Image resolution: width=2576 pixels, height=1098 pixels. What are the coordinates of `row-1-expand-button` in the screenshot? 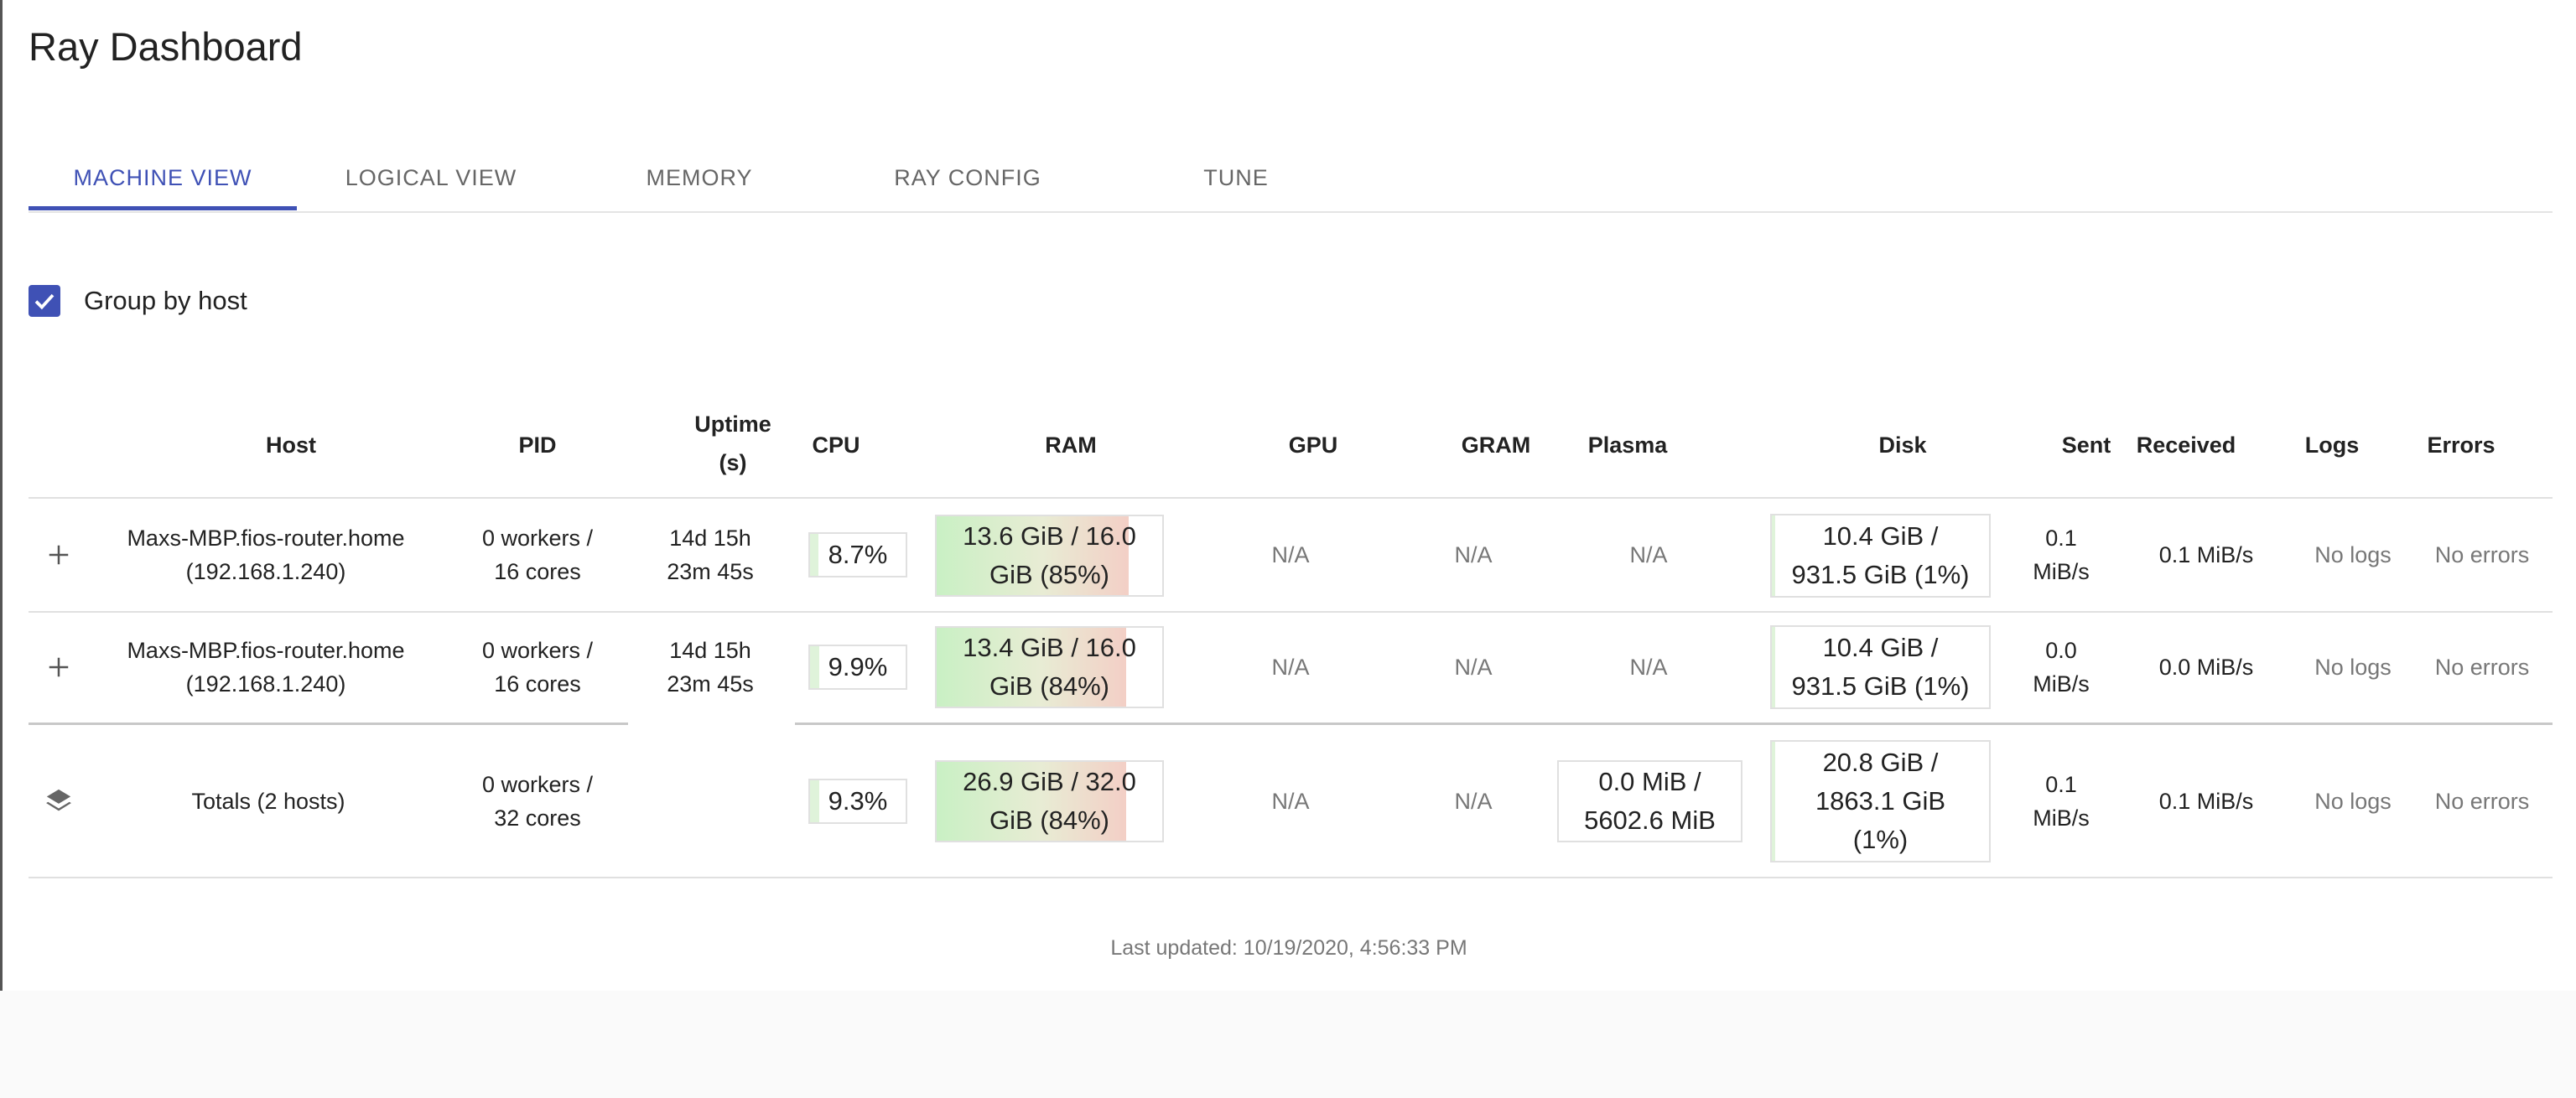 It's located at (59, 554).